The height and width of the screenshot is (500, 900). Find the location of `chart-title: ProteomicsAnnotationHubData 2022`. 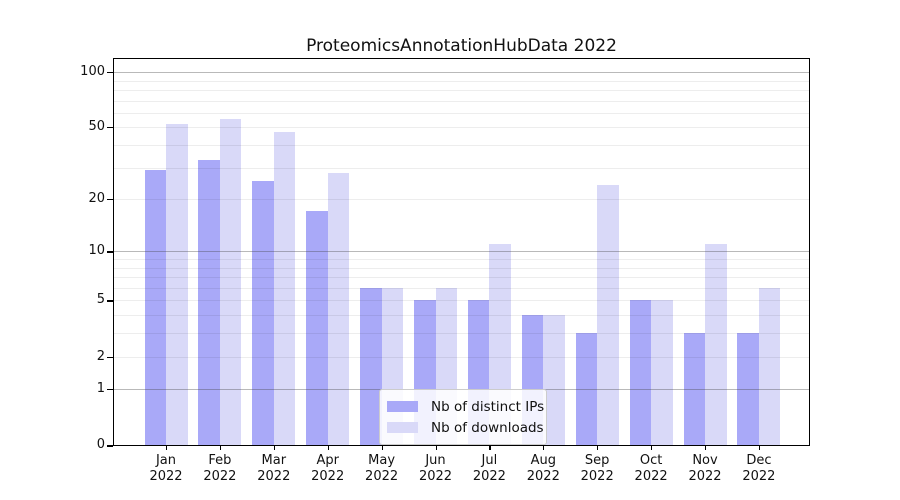

chart-title: ProteomicsAnnotationHubData 2022 is located at coordinates (461, 46).